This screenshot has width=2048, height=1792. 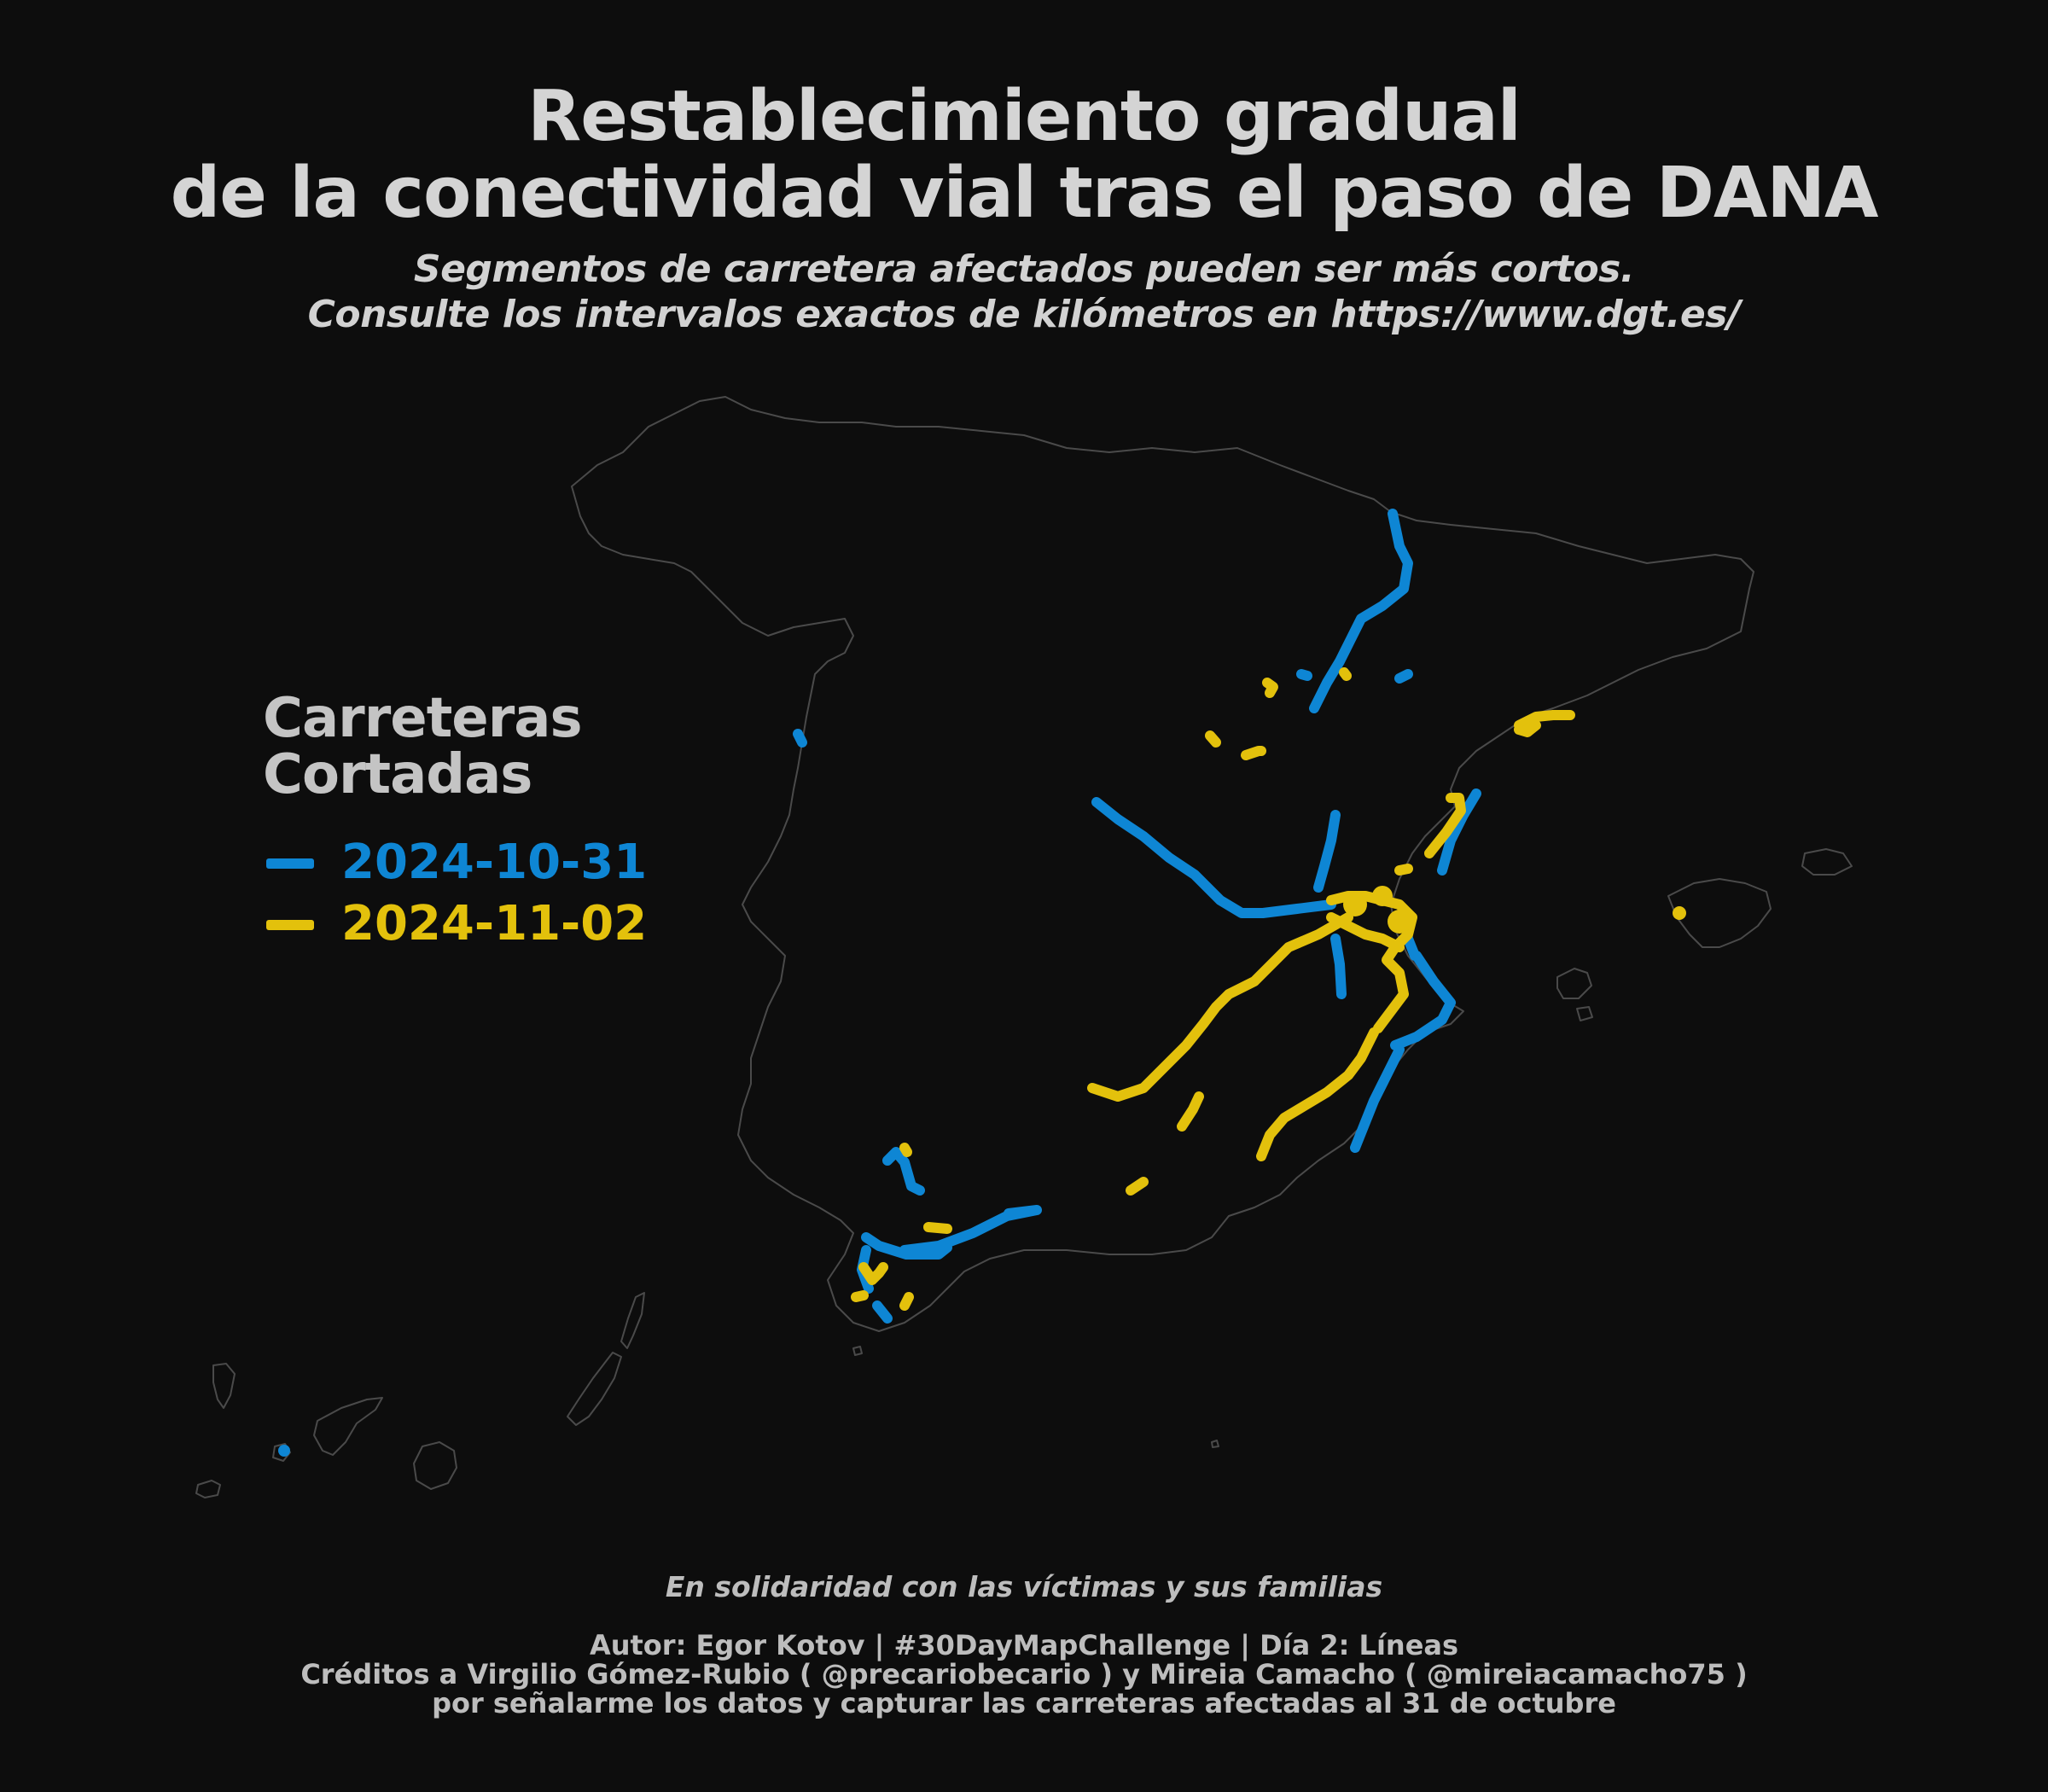 I want to click on gran-canaria-outline, so click(x=435, y=1465).